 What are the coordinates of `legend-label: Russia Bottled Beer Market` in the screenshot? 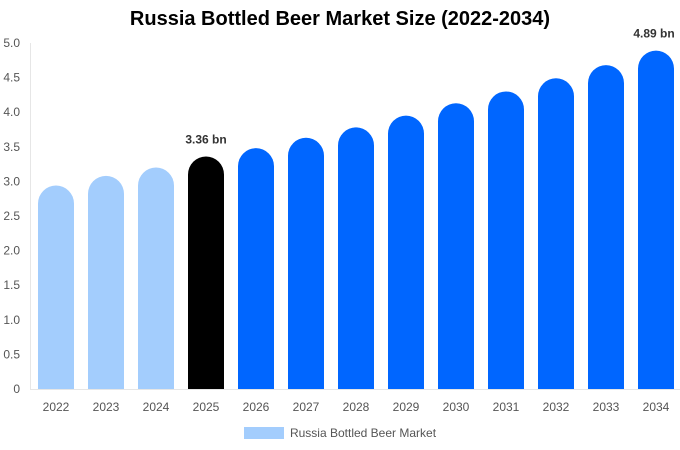 It's located at (363, 433).